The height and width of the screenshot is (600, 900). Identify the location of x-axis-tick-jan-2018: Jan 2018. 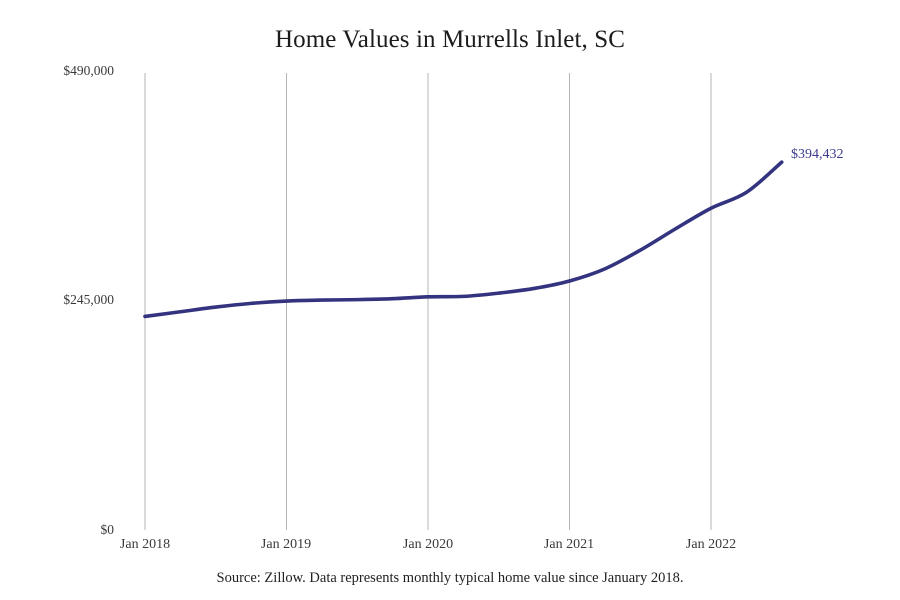
(145, 544).